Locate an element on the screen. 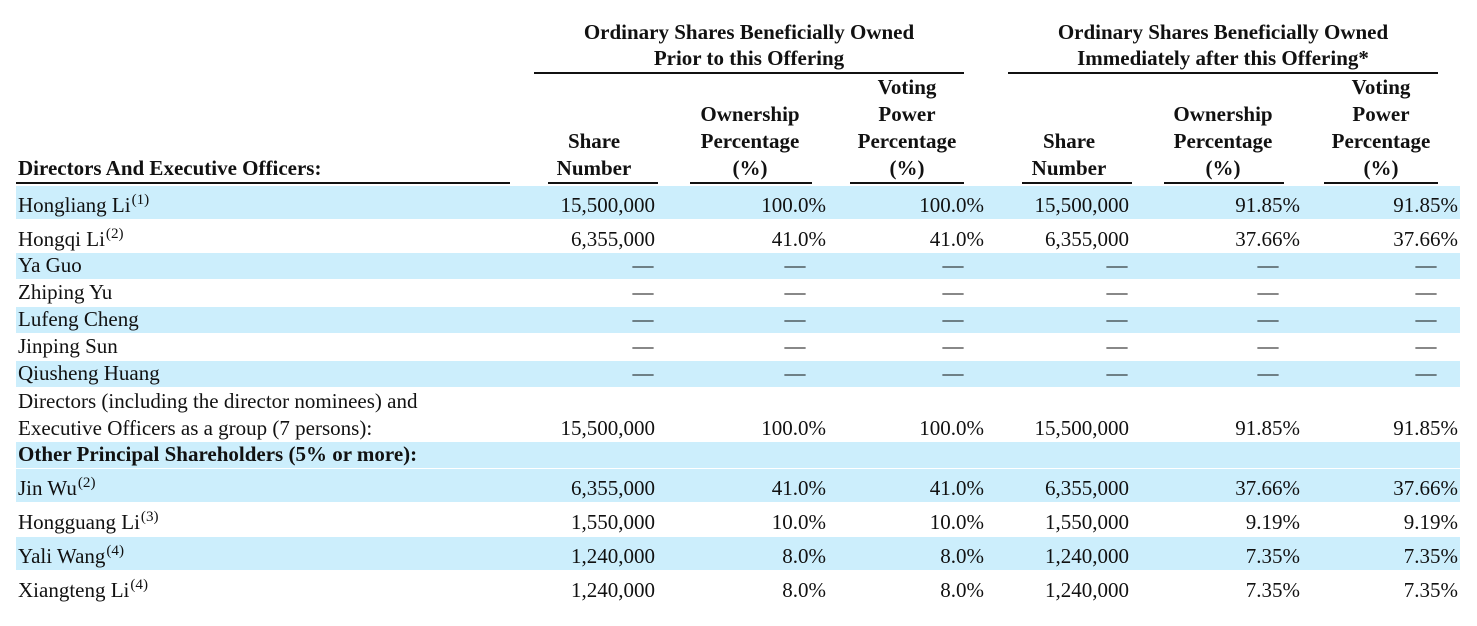 The width and height of the screenshot is (1477, 626). table-row: Jinping Sun — — — — — — is located at coordinates (738, 347).